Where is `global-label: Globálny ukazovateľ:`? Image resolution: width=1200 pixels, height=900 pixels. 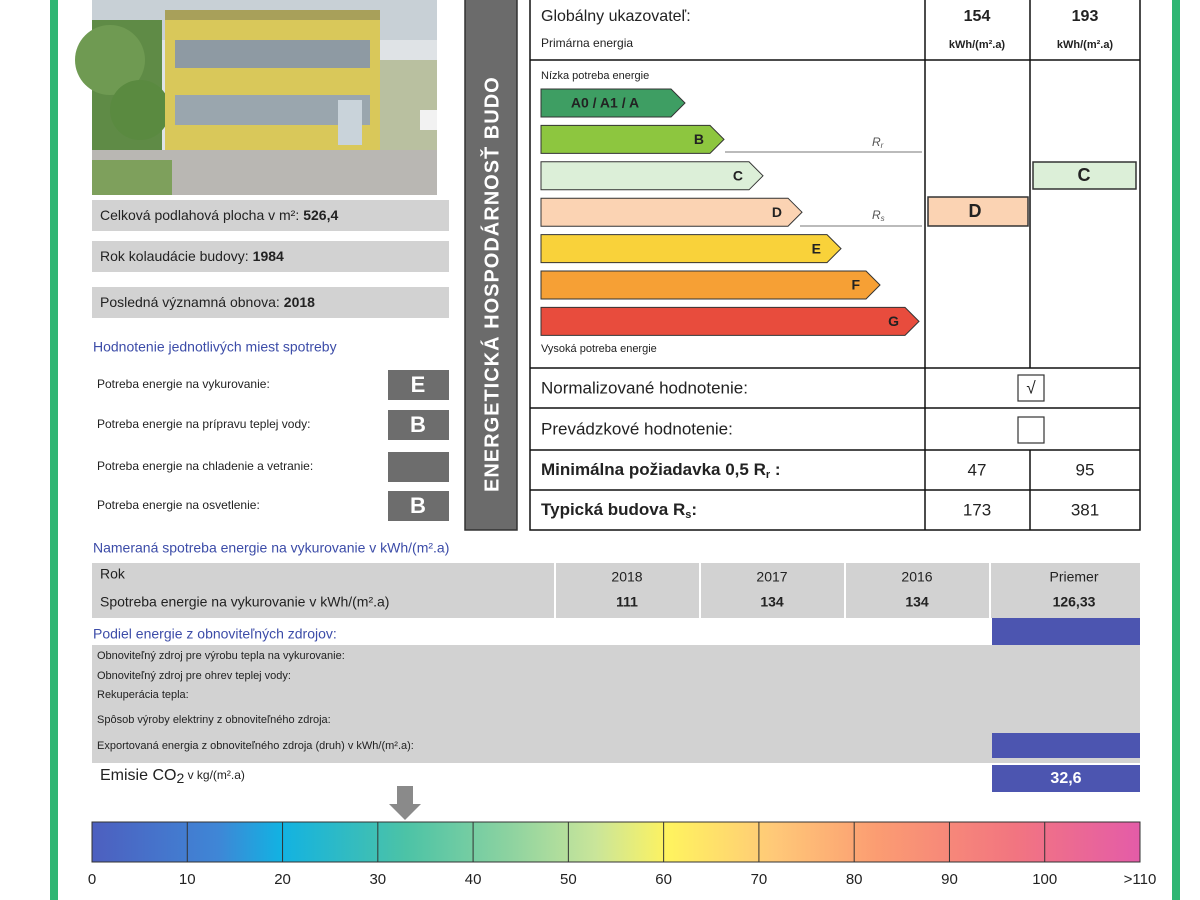 global-label: Globálny ukazovateľ: is located at coordinates (616, 16).